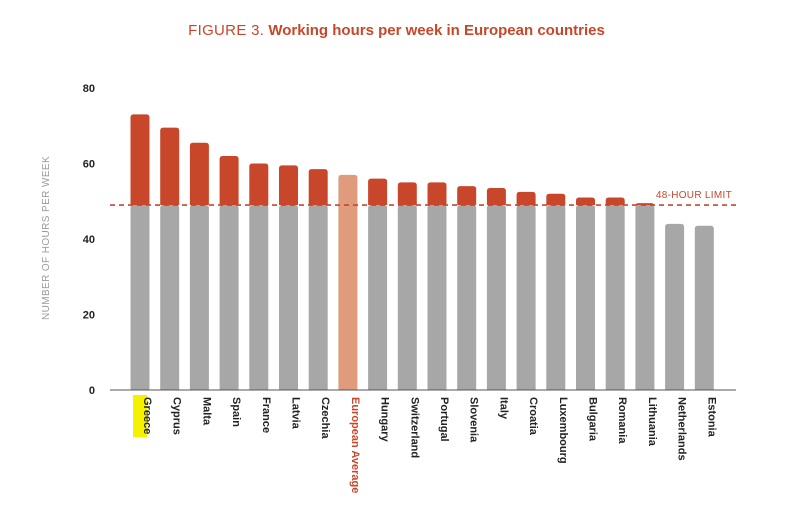 Image resolution: width=793 pixels, height=512 pixels. What do you see at coordinates (622, 420) in the screenshot?
I see `x-tick-label: Romania` at bounding box center [622, 420].